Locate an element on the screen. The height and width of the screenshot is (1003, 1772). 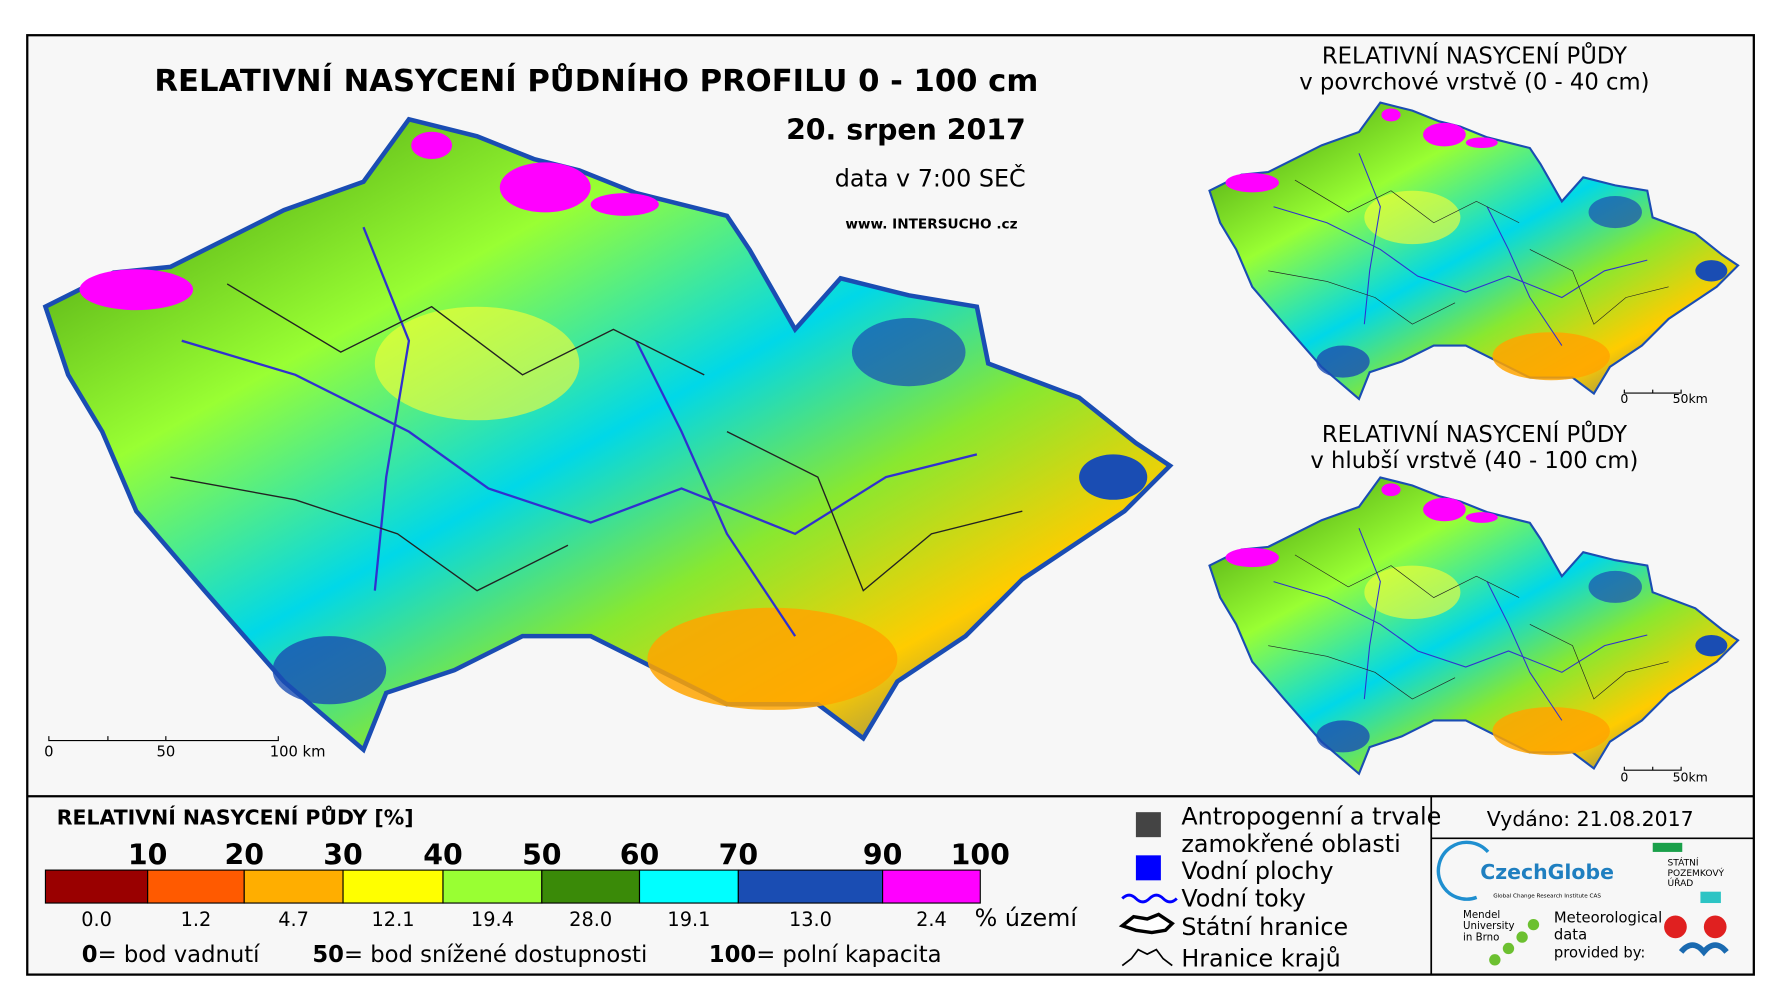
logo-subtitle: Global Change Research Institute CAS is located at coordinates (1547, 896).